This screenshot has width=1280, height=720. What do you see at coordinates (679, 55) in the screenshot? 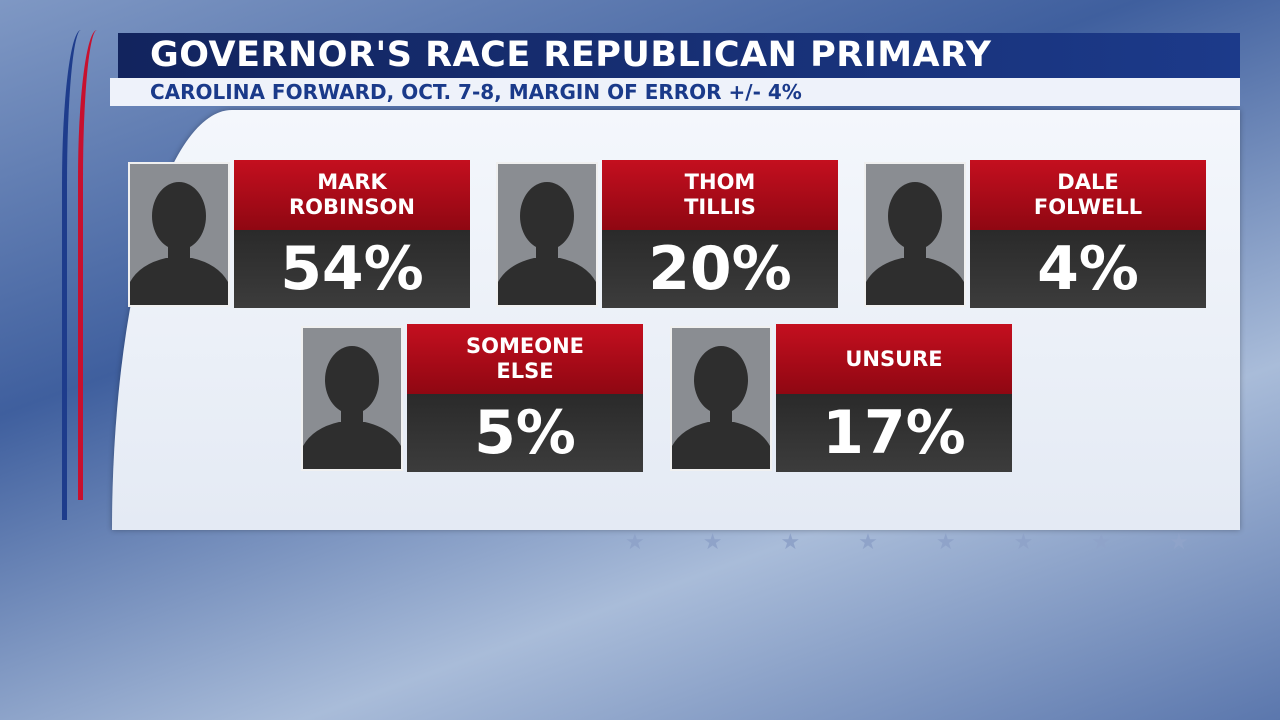
I see `title: GOVERNOR'S RACE REPUBLICAN PRIMARY` at bounding box center [679, 55].